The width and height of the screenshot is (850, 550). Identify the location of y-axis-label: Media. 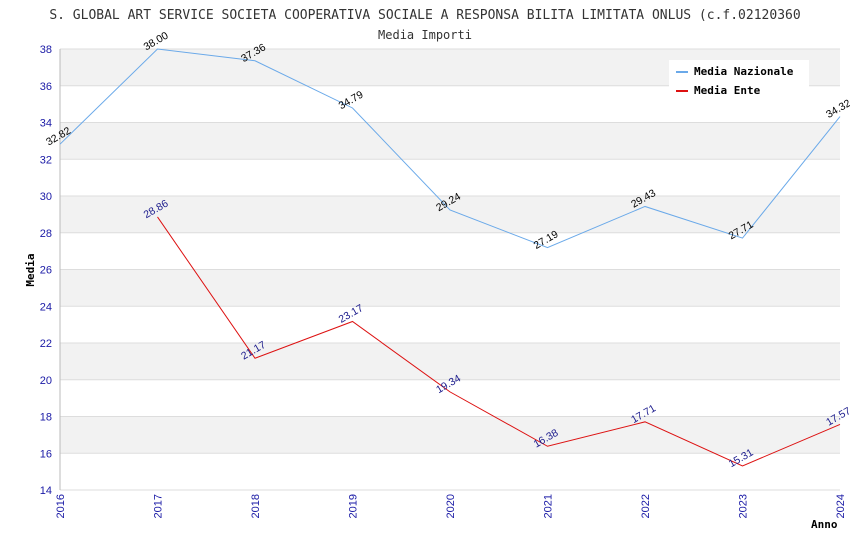
(30, 269).